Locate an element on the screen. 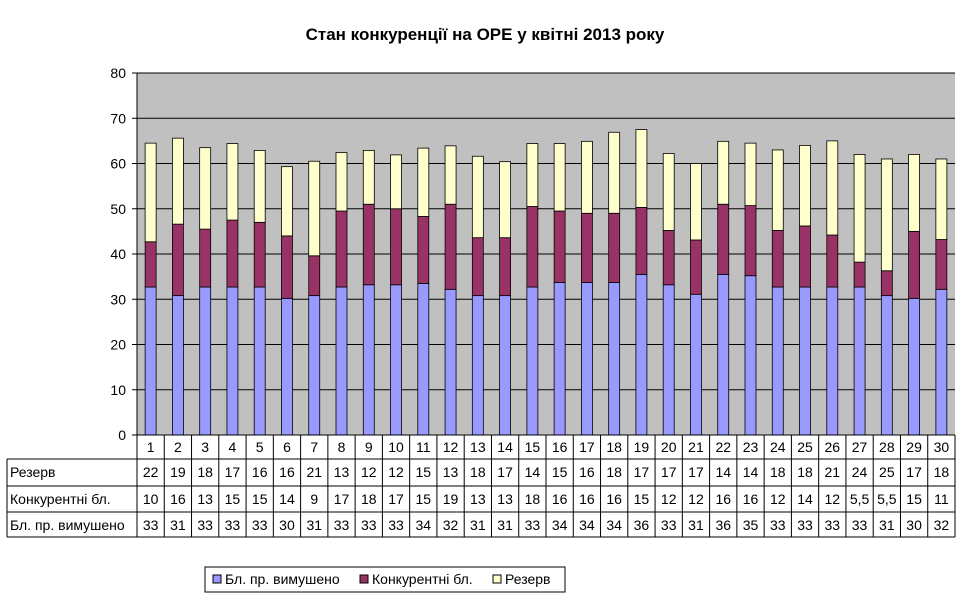  y-tick-label: 70 is located at coordinates (118, 118).